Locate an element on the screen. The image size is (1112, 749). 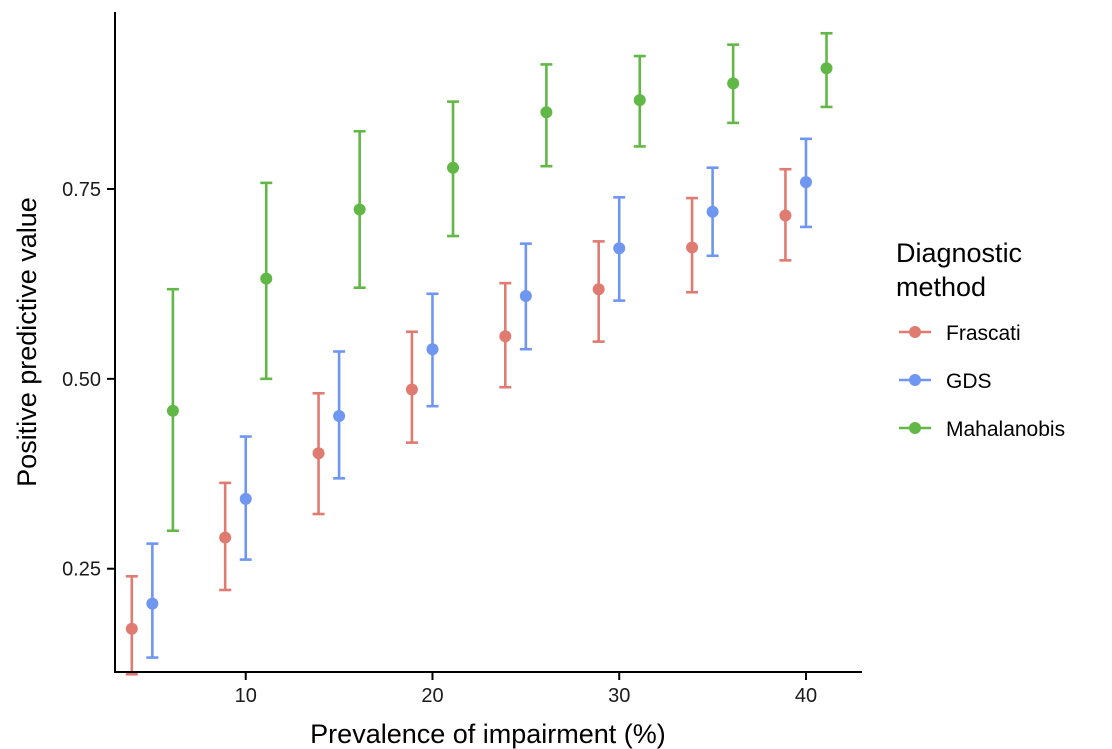
y-axis-ticks: 0.25 0.50 0.75 is located at coordinates (88, 380).